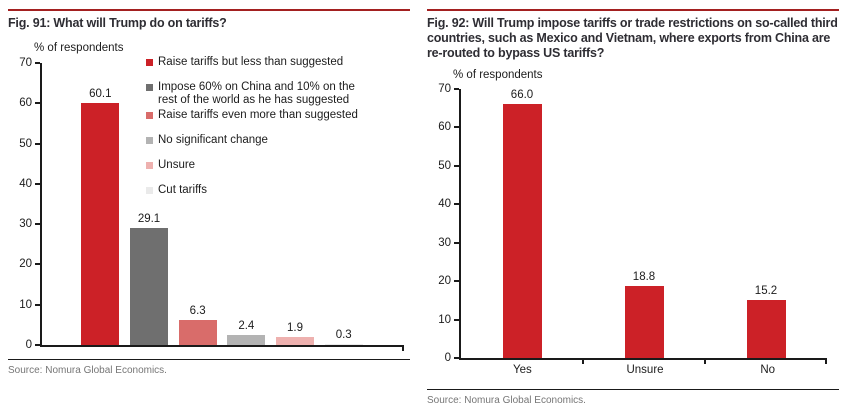  I want to click on legend-item: Raise tariffs even more than suggested, so click(279, 115).